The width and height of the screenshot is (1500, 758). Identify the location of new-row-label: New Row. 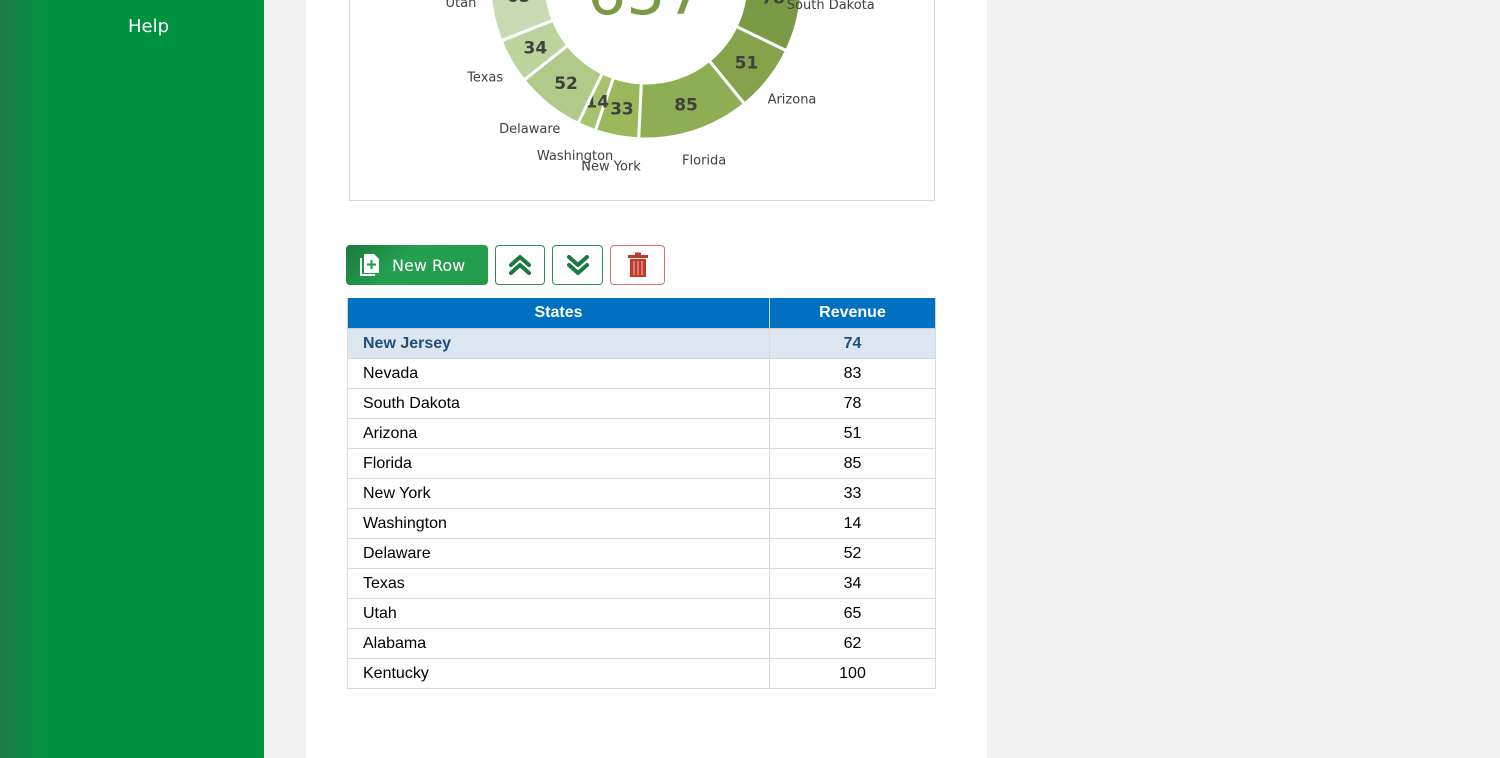
(429, 265).